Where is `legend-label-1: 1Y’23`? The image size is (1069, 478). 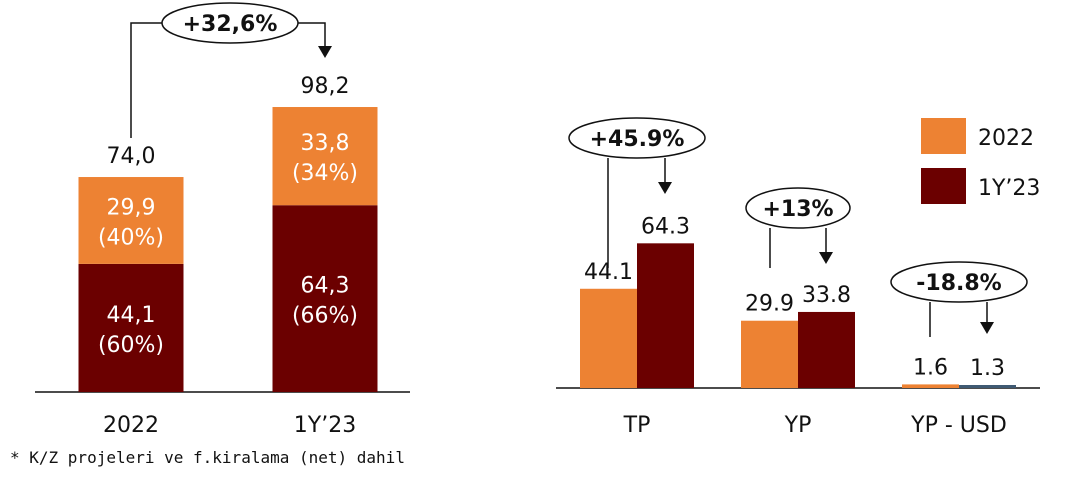
legend-label-1: 1Y’23 is located at coordinates (1009, 188).